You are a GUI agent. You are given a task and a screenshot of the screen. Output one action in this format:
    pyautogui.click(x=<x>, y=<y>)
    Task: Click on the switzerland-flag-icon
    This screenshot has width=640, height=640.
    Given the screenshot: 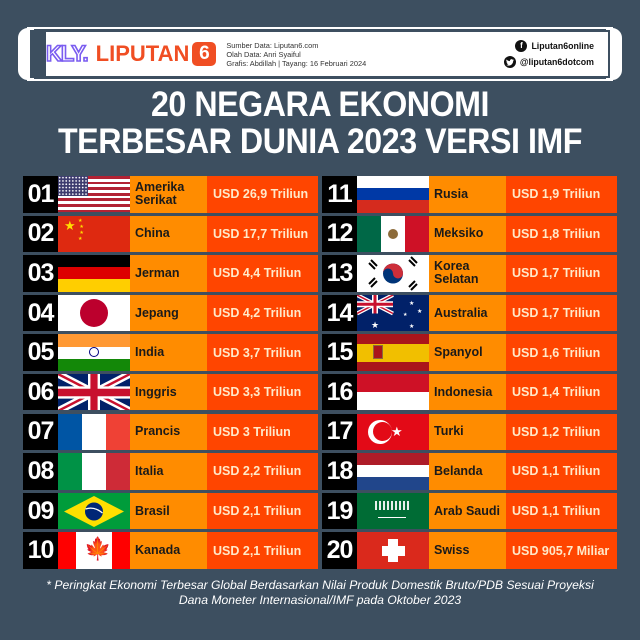 What is the action you would take?
    pyautogui.click(x=393, y=550)
    